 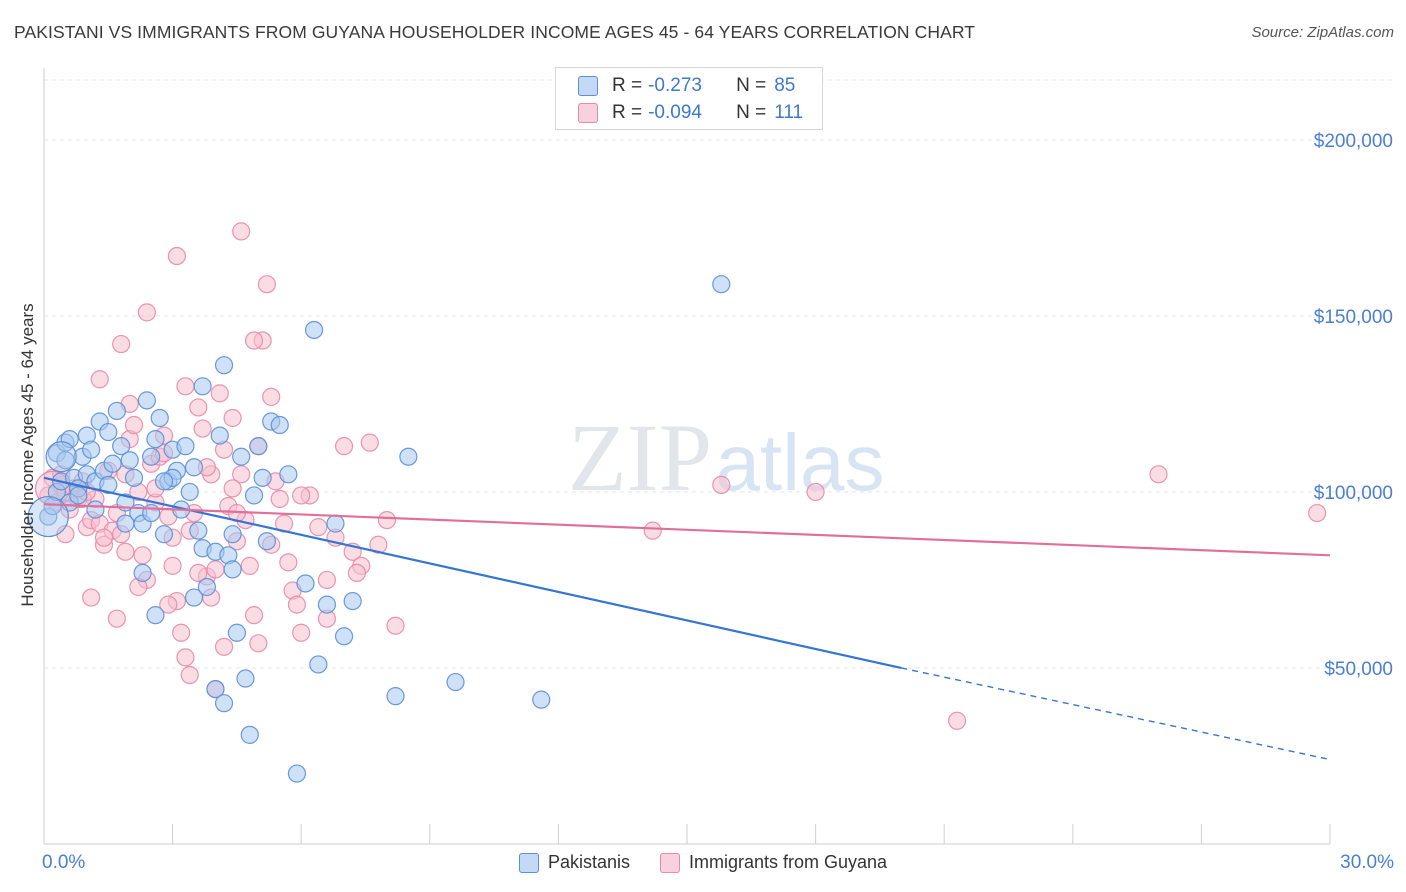 I want to click on watermark-atlas: atlas, so click(x=800, y=462).